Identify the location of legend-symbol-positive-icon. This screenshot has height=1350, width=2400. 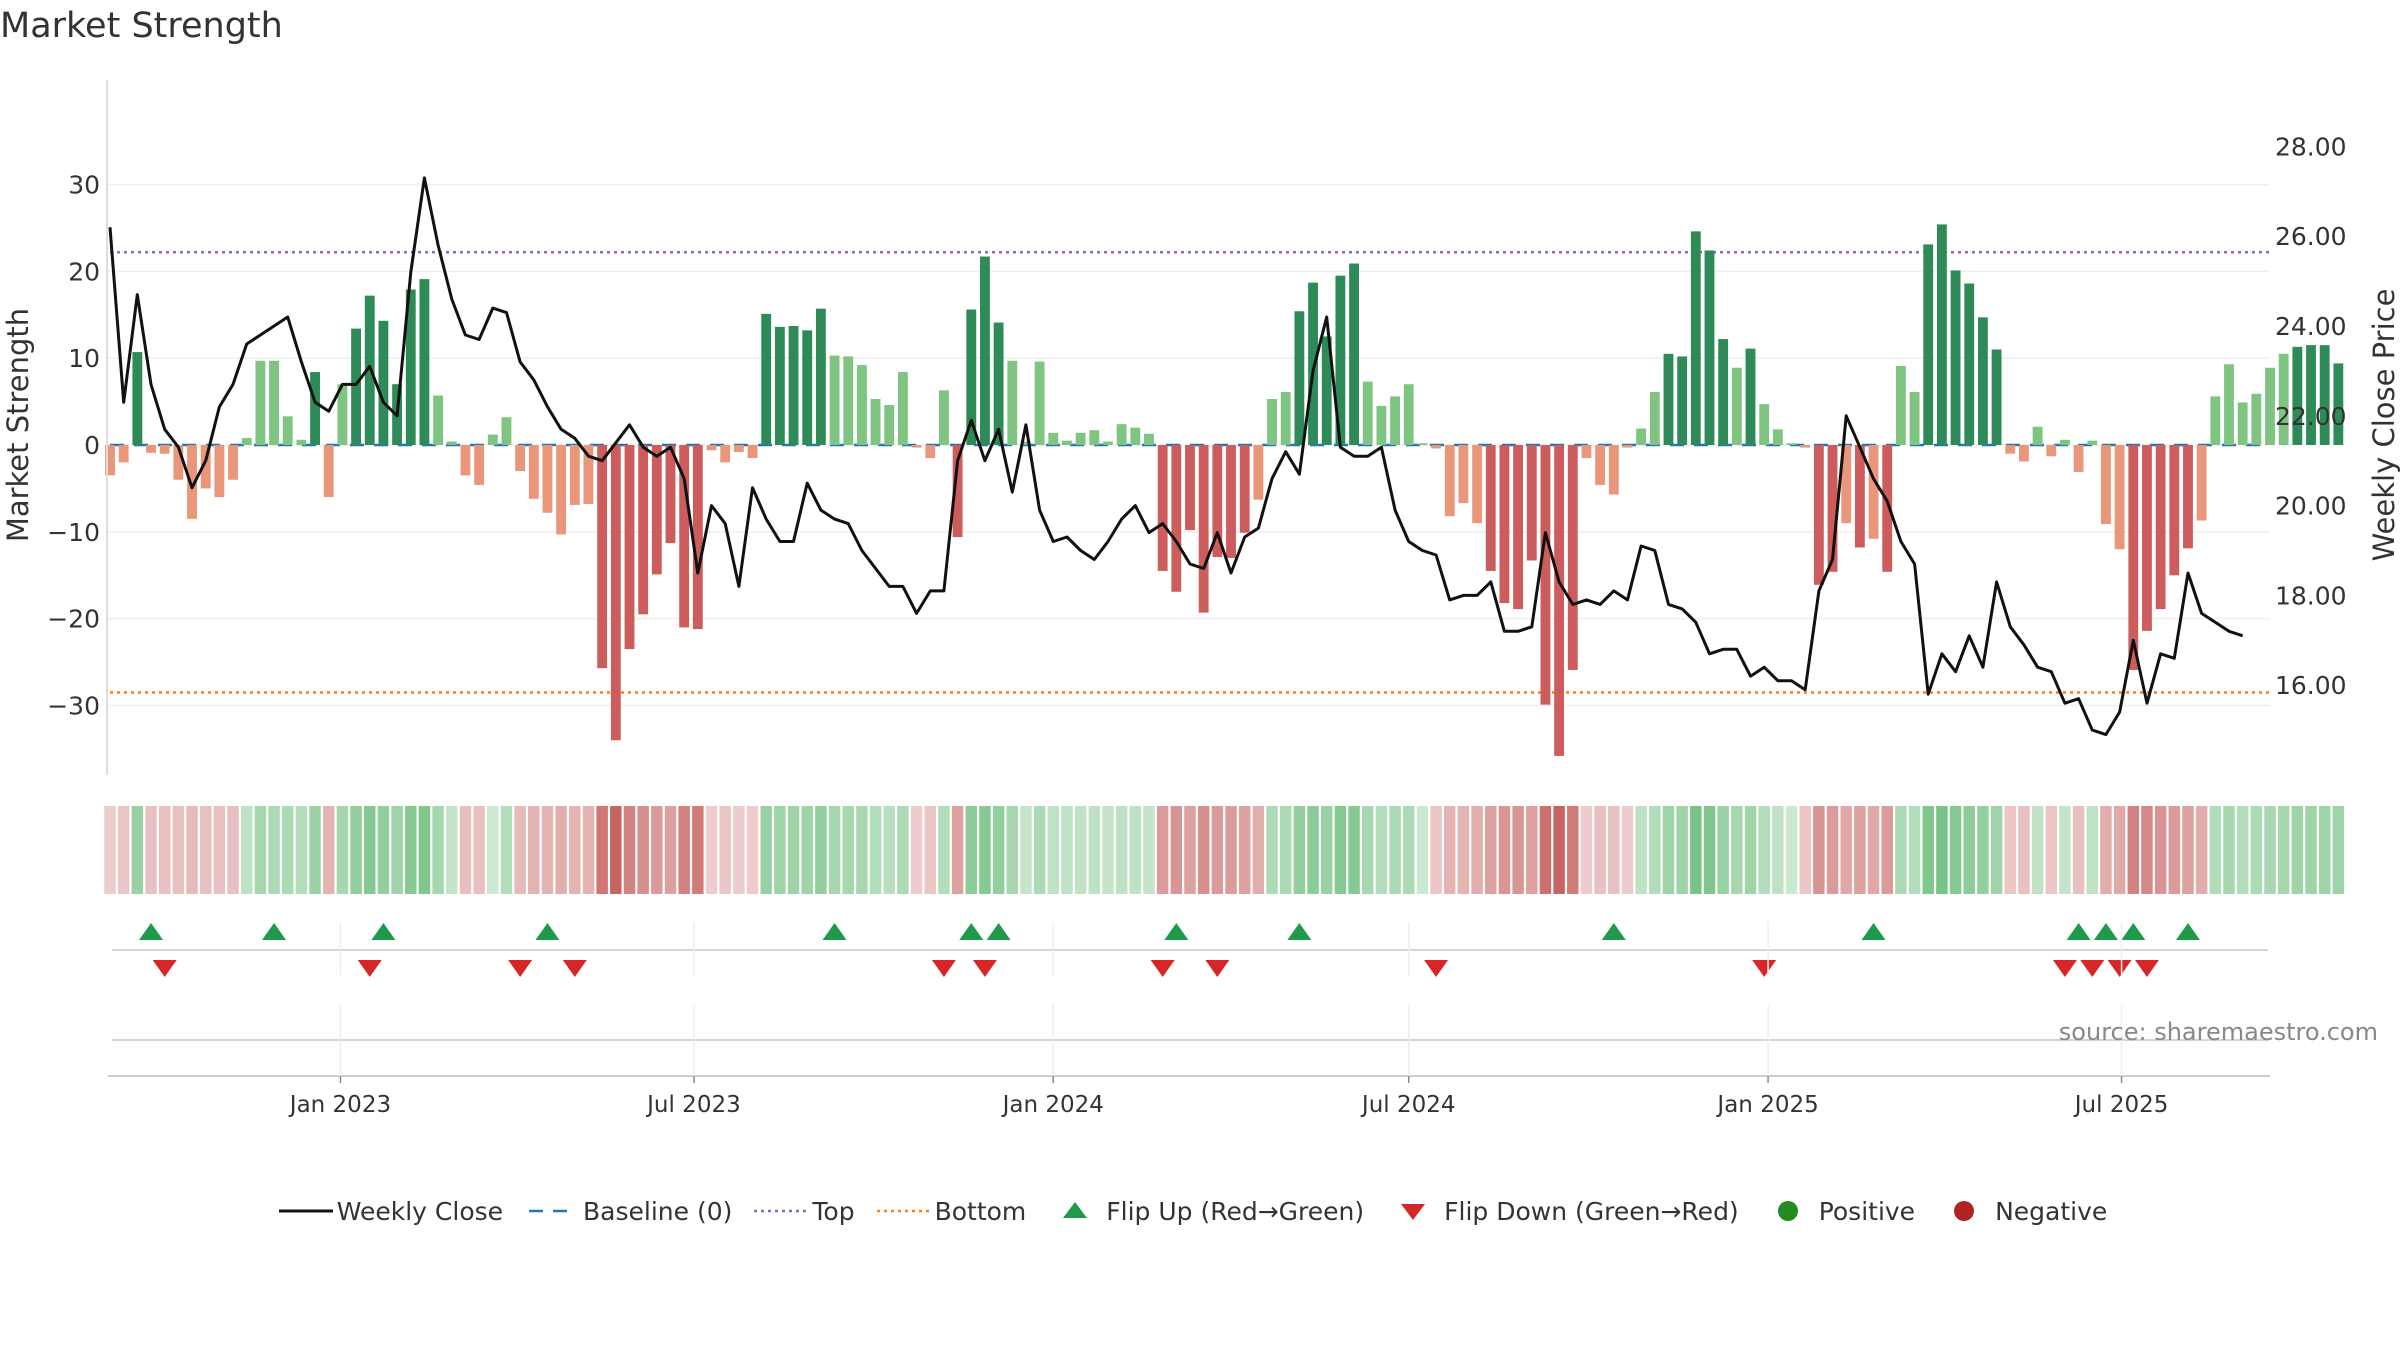
(1788, 1211).